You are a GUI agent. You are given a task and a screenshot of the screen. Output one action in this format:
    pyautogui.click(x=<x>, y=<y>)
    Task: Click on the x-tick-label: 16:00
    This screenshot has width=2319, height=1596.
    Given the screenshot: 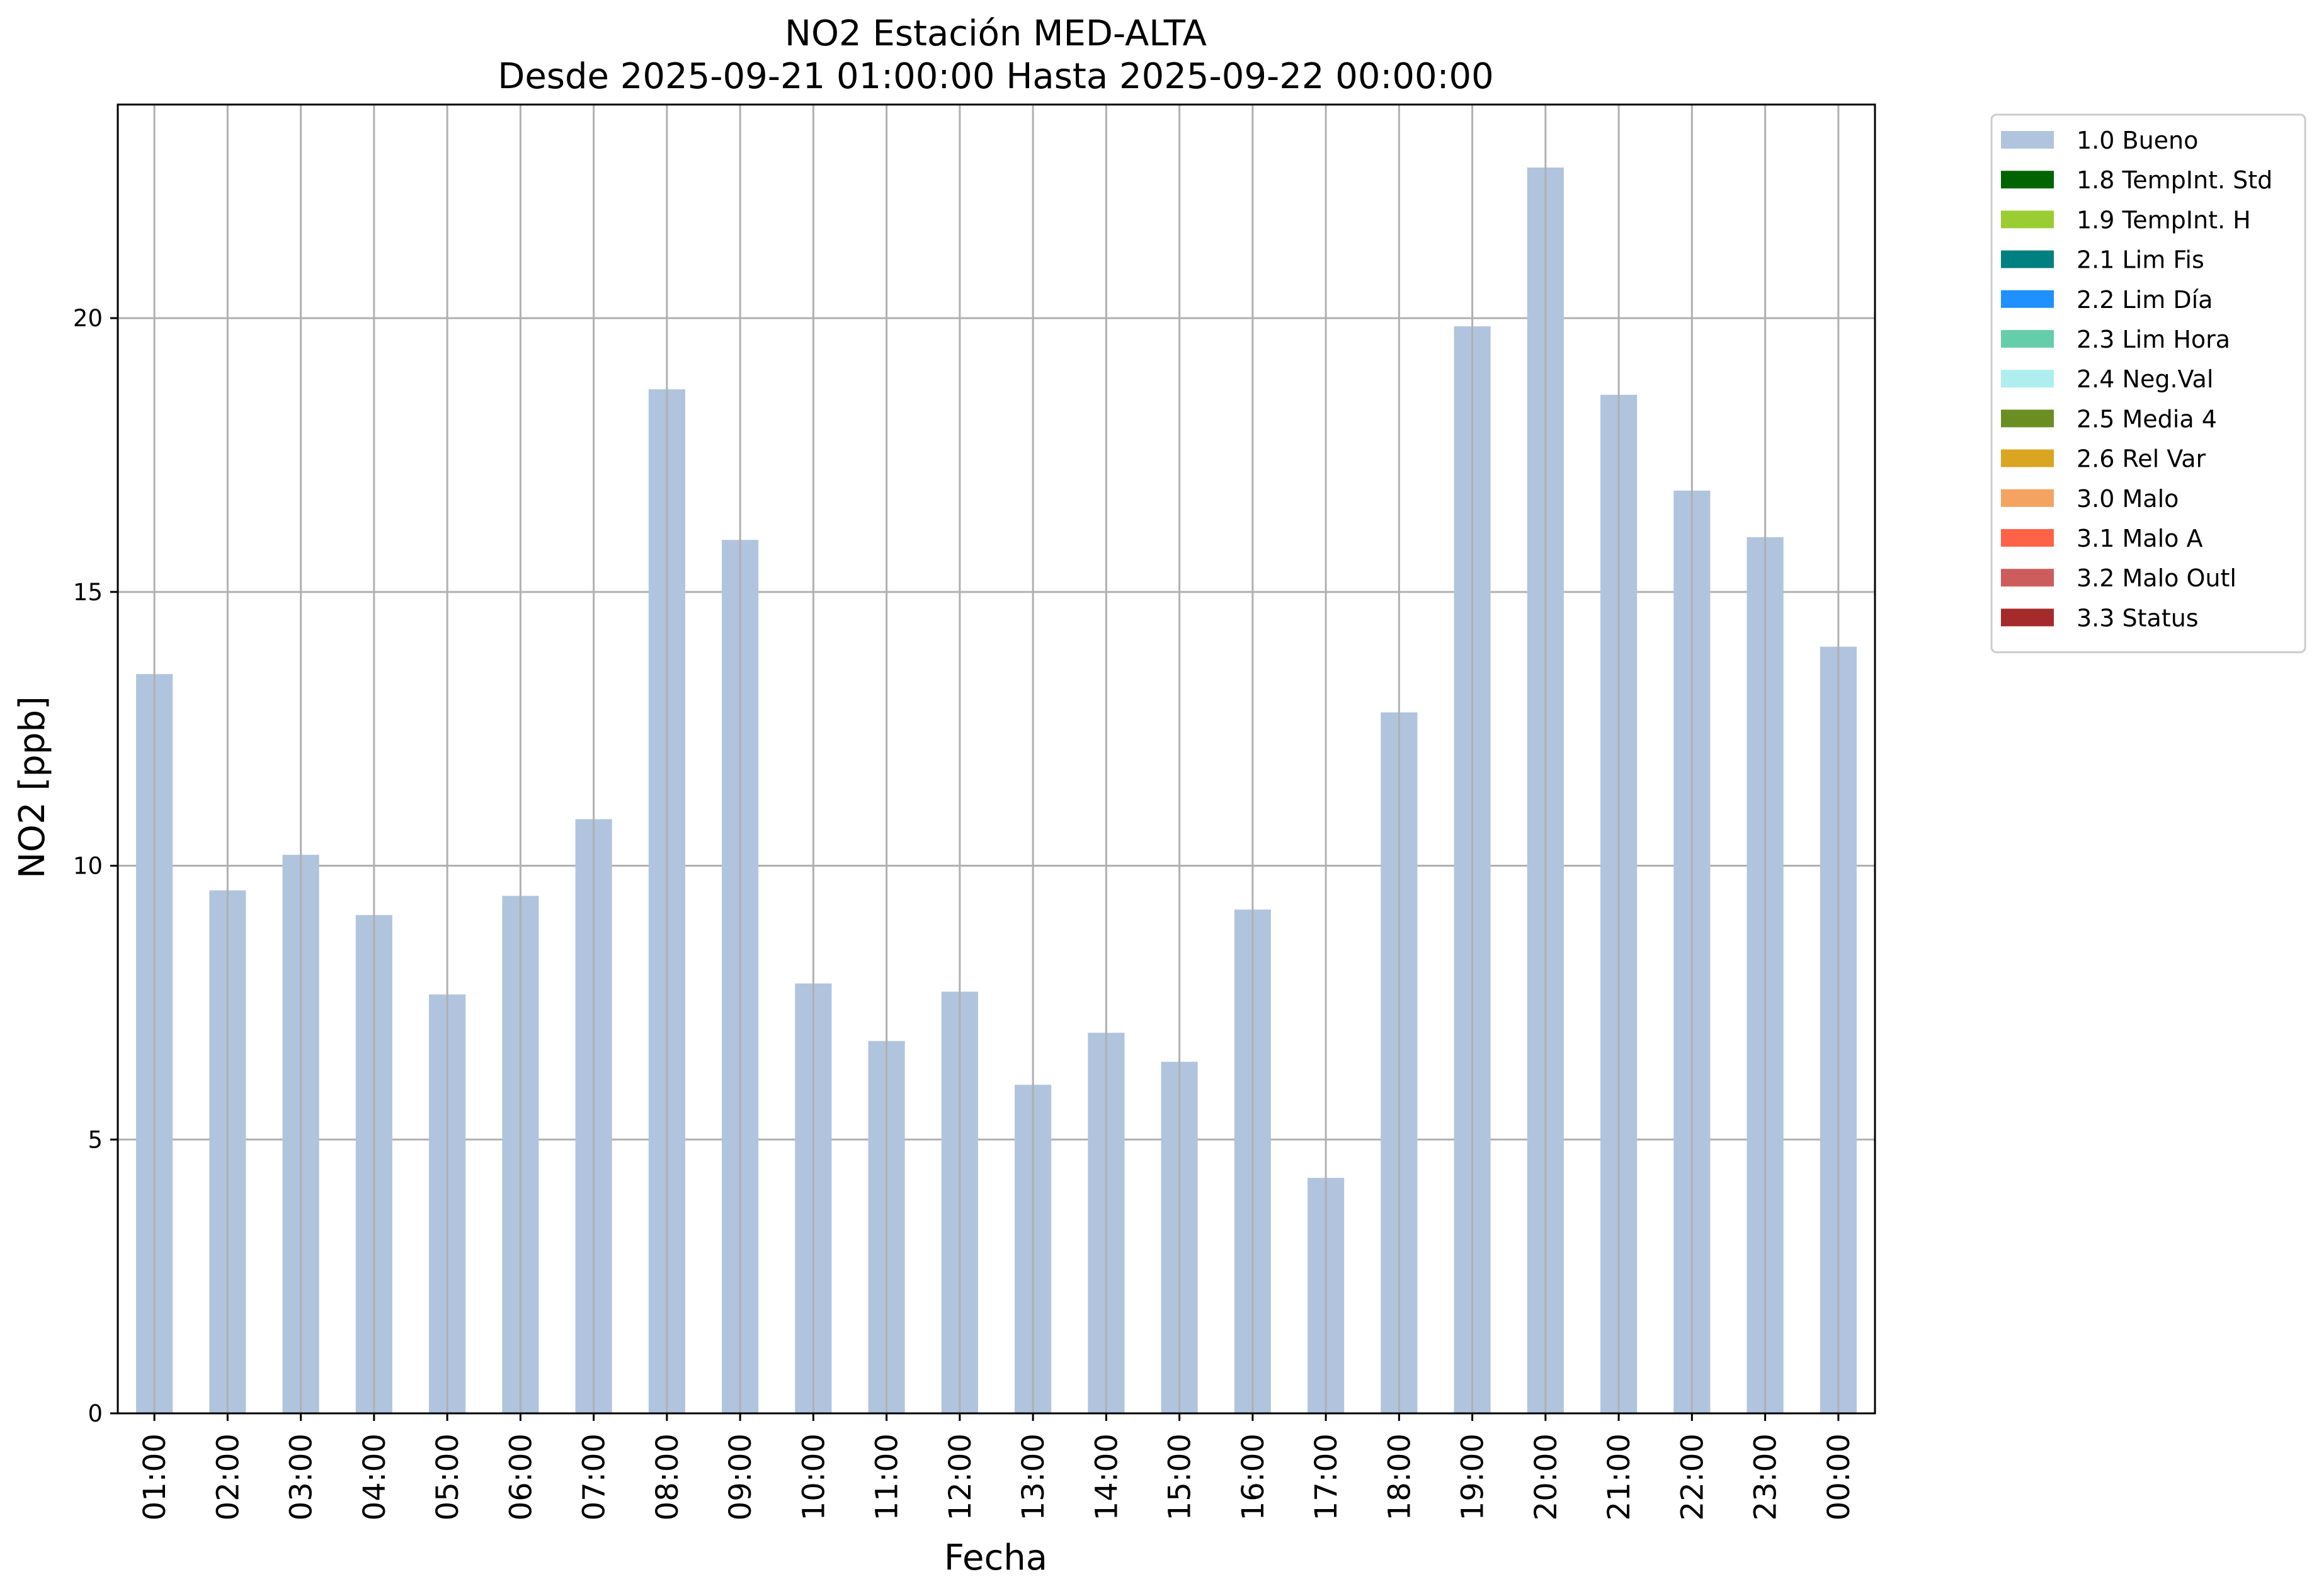 What is the action you would take?
    pyautogui.click(x=1253, y=1477)
    